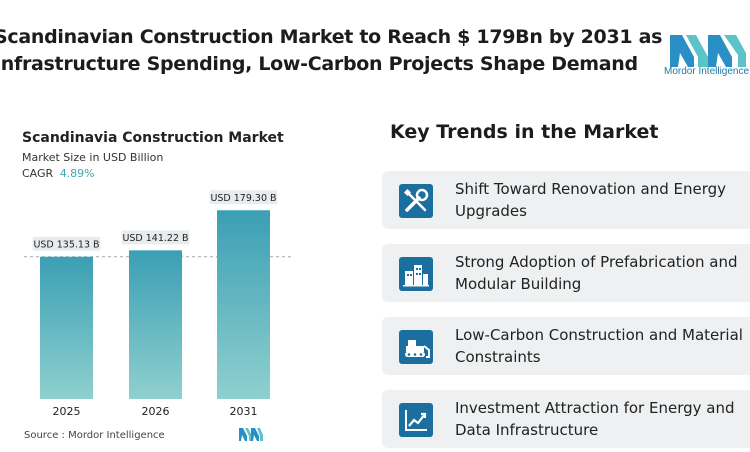 Image resolution: width=750 pixels, height=452 pixels. I want to click on buildings-icon, so click(416, 274).